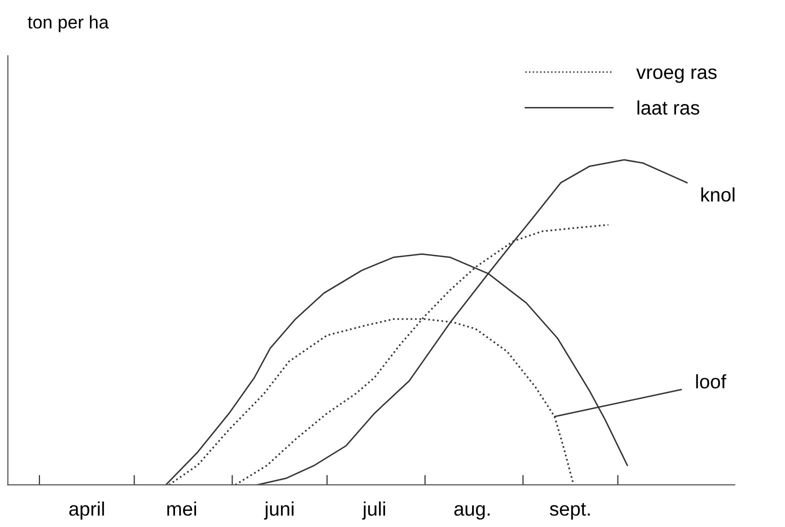 The image size is (785, 527). I want to click on legend-label: laat ras, so click(669, 107).